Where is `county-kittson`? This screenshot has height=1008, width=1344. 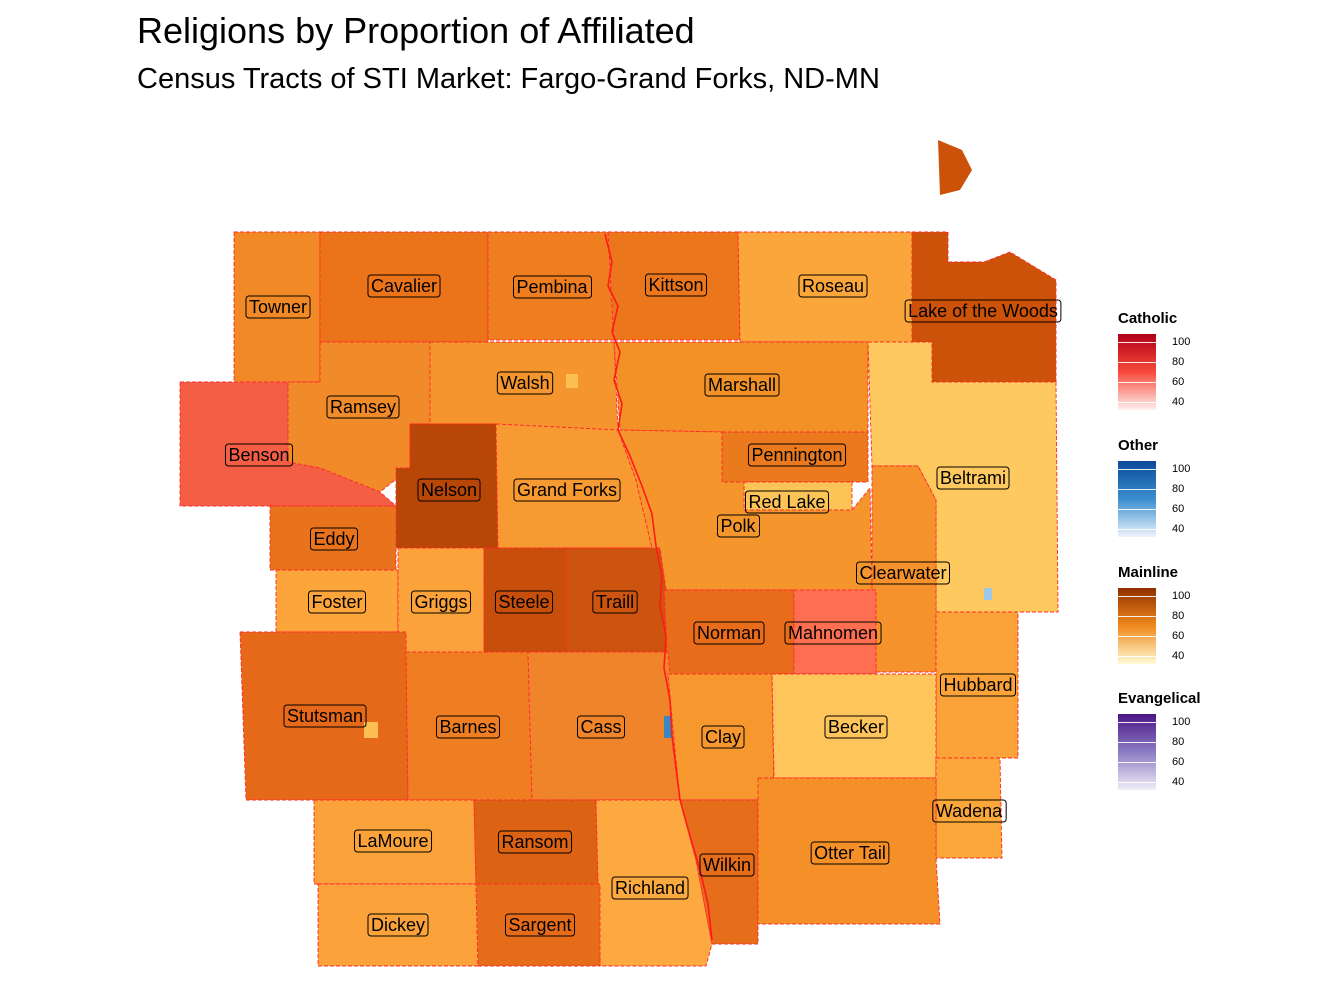 county-kittson is located at coordinates (674, 286).